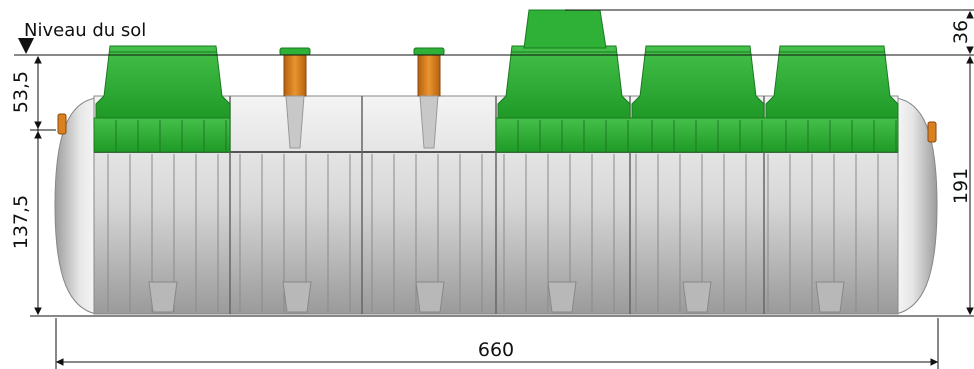 This screenshot has width=974, height=369. I want to click on upper-height-label: 53,5, so click(21, 92).